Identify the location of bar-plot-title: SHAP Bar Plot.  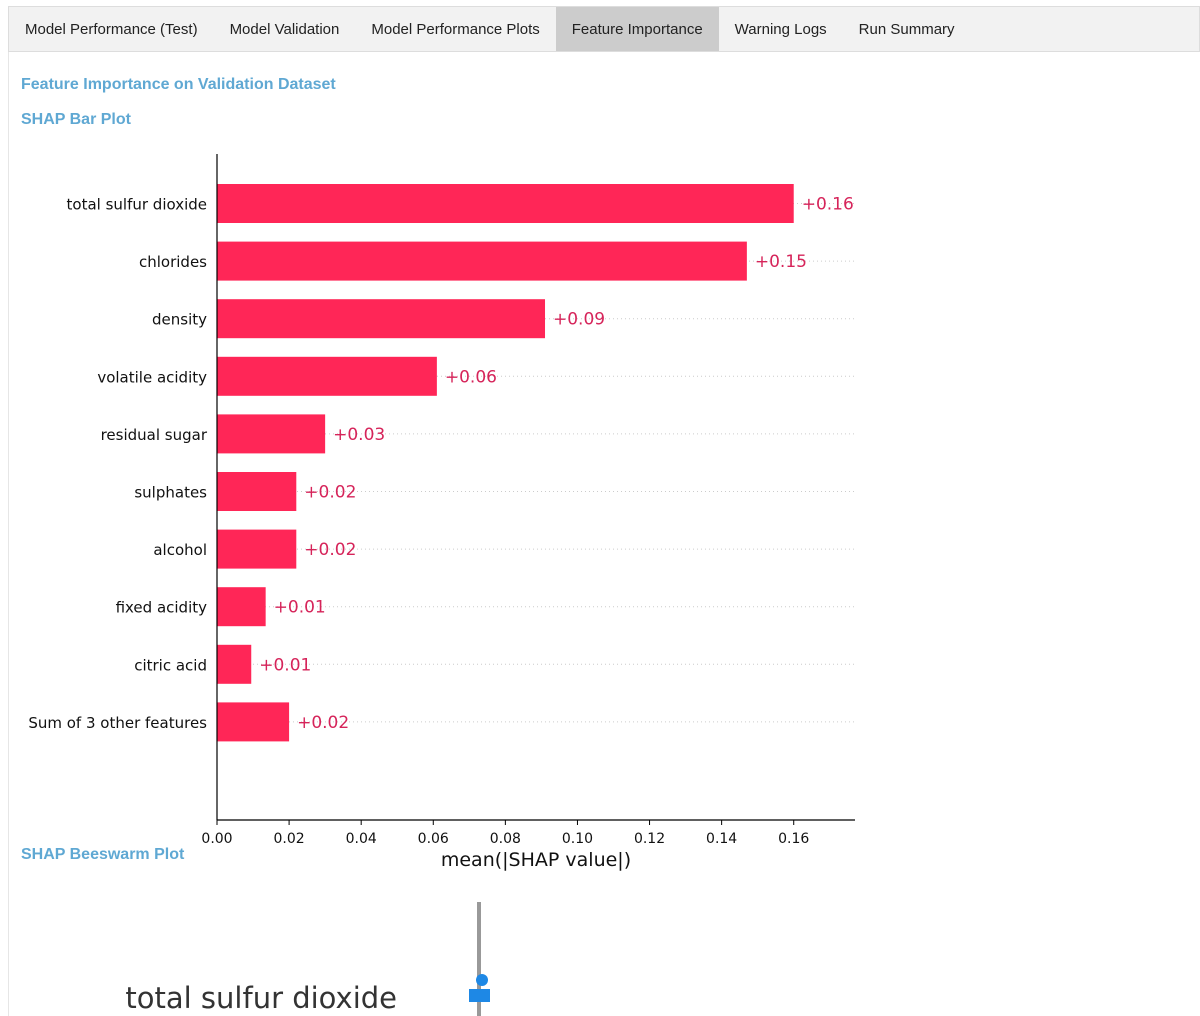
(76, 119).